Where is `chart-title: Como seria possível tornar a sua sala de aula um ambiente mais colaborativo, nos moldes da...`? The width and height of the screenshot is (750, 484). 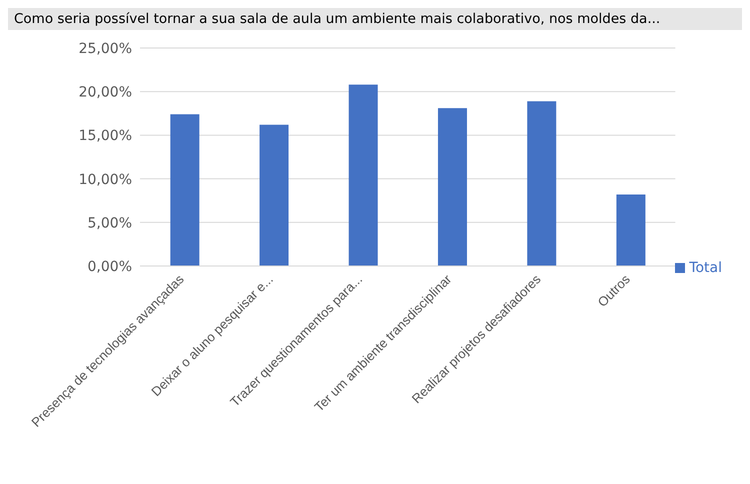
chart-title: Como seria possível tornar a sua sala de aula um ambiente mais colaborativo, nos moldes da... is located at coordinates (375, 19).